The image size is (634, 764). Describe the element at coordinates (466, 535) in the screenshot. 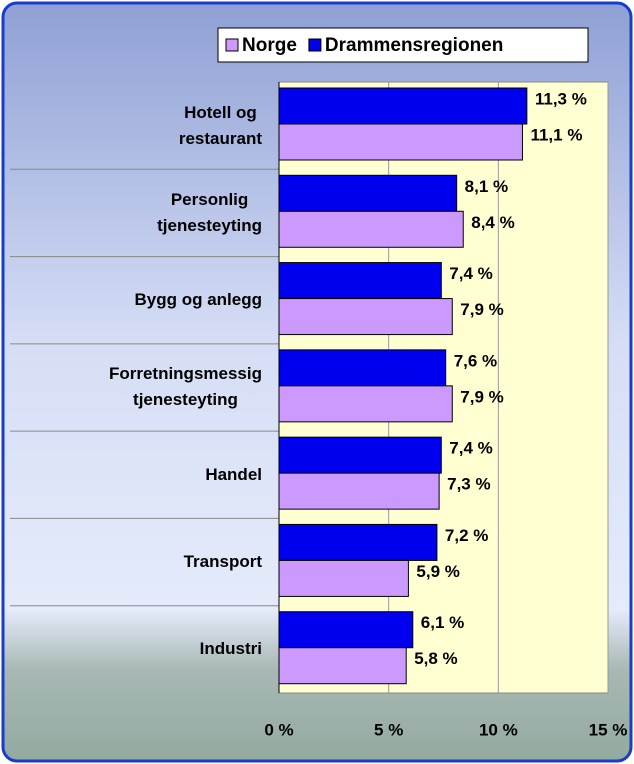

I see `data-label: 7,2 %` at that location.